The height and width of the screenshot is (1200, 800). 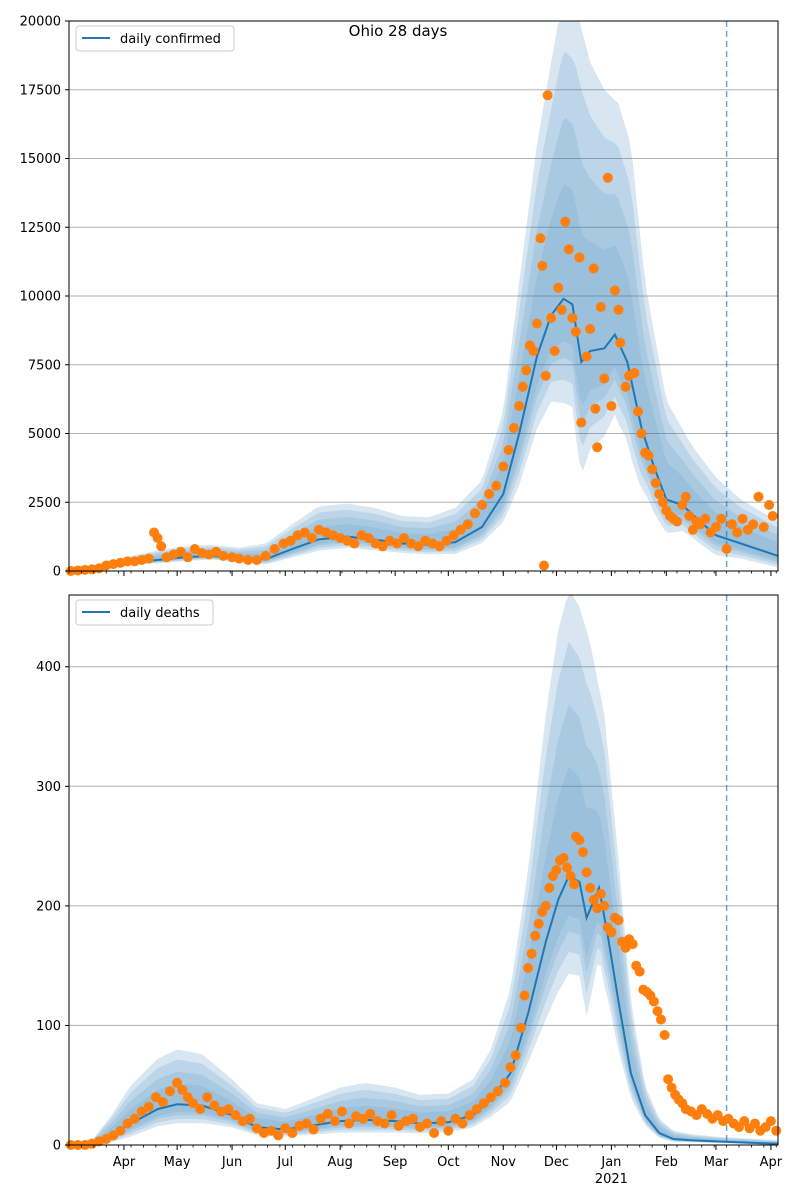 I want to click on confirmed-legend: daily confirmed, so click(x=155, y=38).